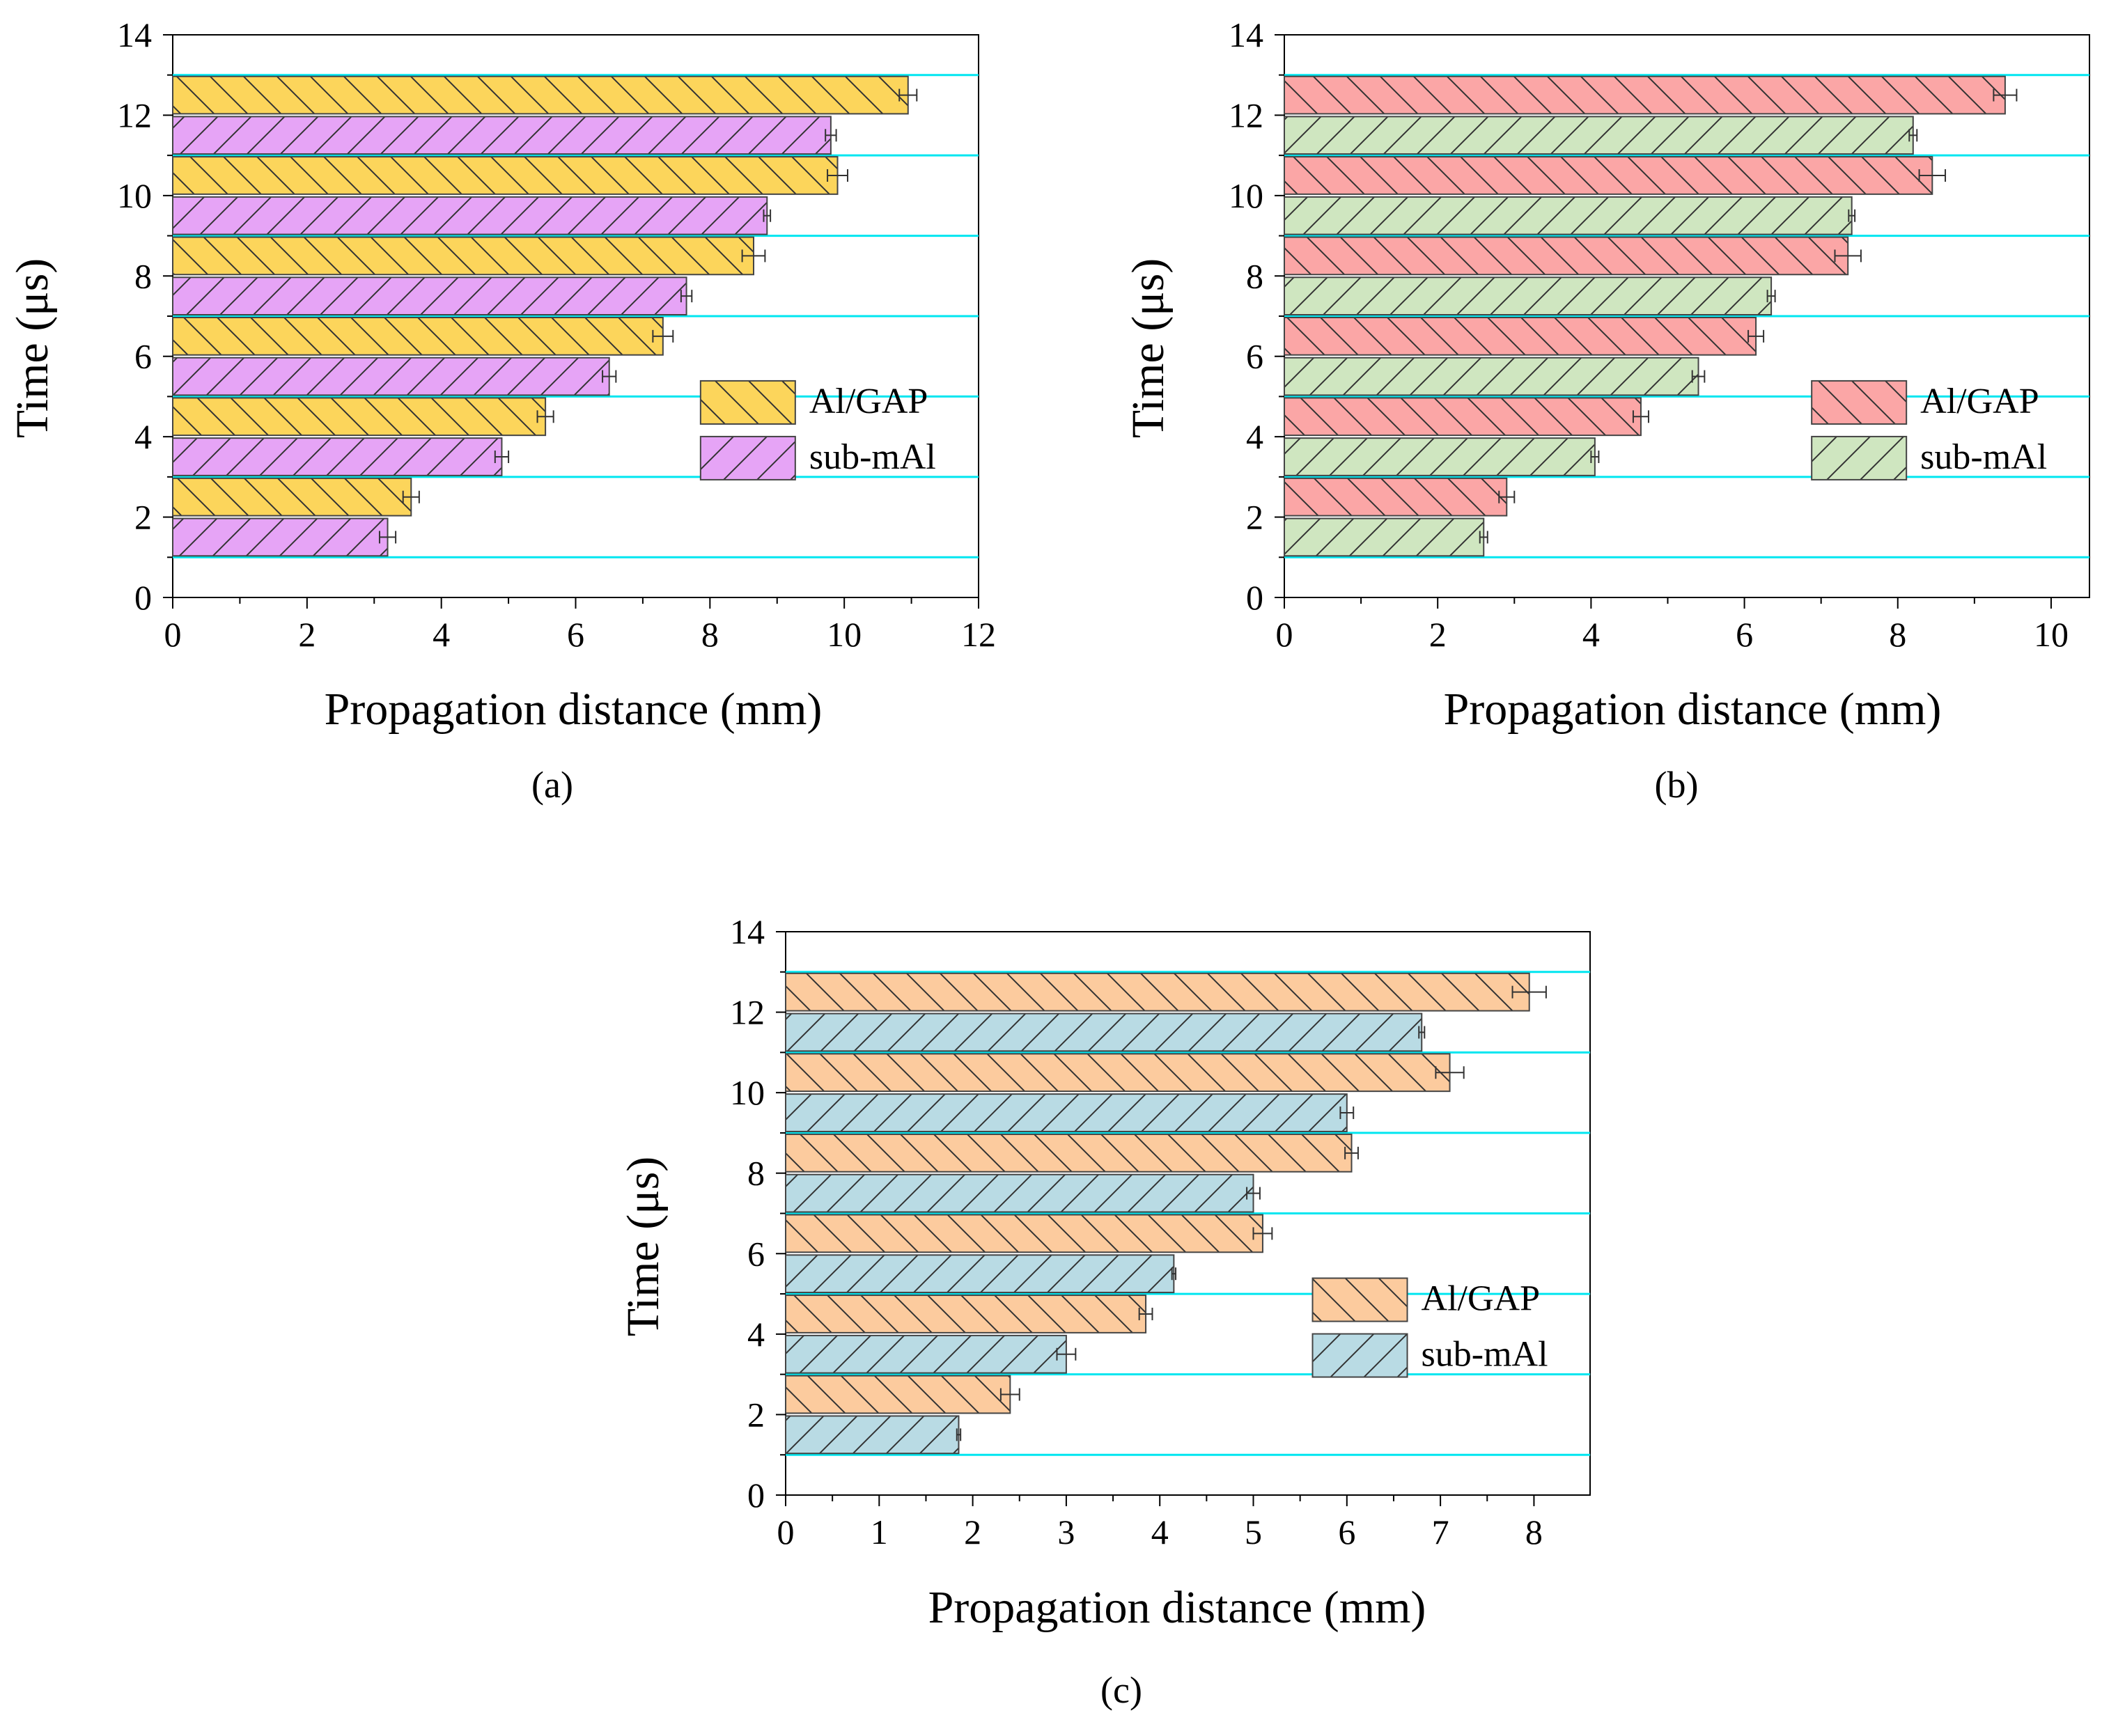  What do you see at coordinates (978, 634) in the screenshot?
I see `x-tick-label: 12` at bounding box center [978, 634].